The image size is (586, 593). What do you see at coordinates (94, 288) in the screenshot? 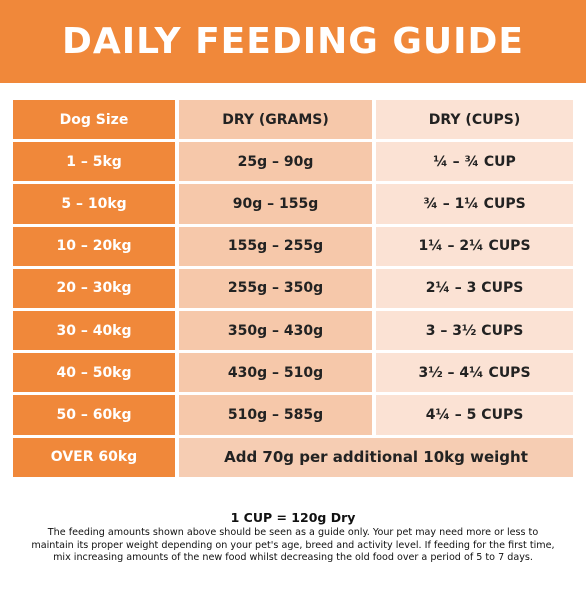
I see `row-size: 20 – 30kg` at bounding box center [94, 288].